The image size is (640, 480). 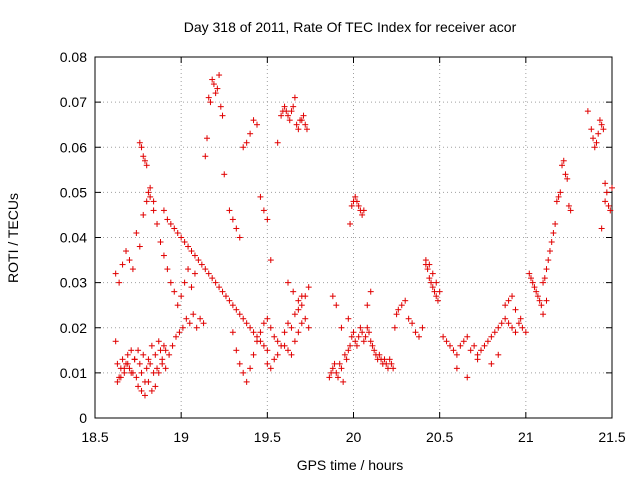 What do you see at coordinates (181, 437) in the screenshot?
I see `x-tick-label: 19` at bounding box center [181, 437].